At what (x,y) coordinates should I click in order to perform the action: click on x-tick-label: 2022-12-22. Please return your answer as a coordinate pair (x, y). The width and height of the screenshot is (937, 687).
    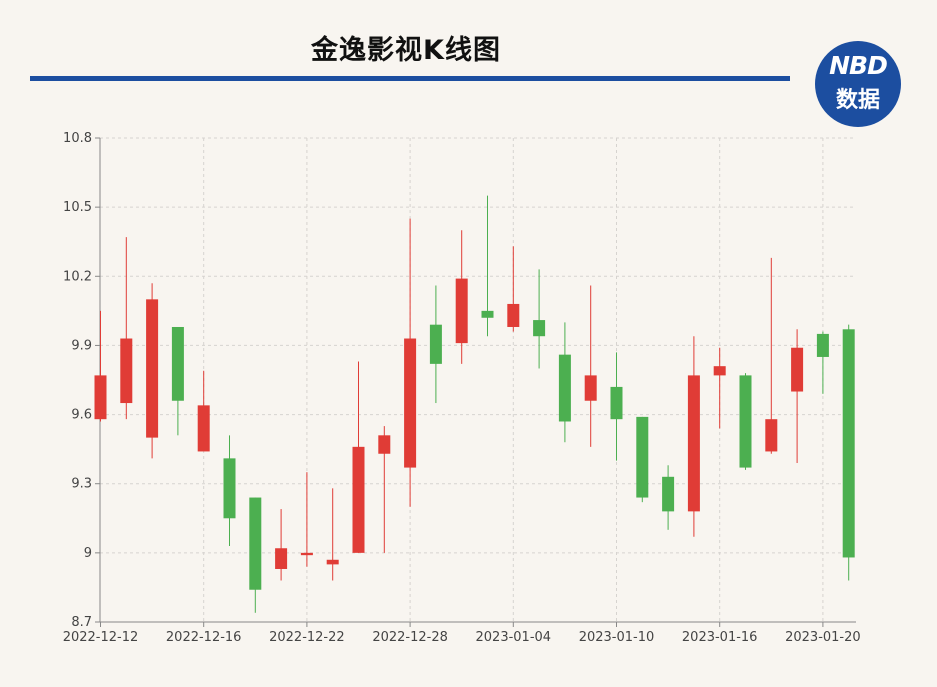
    Looking at the image, I should click on (307, 637).